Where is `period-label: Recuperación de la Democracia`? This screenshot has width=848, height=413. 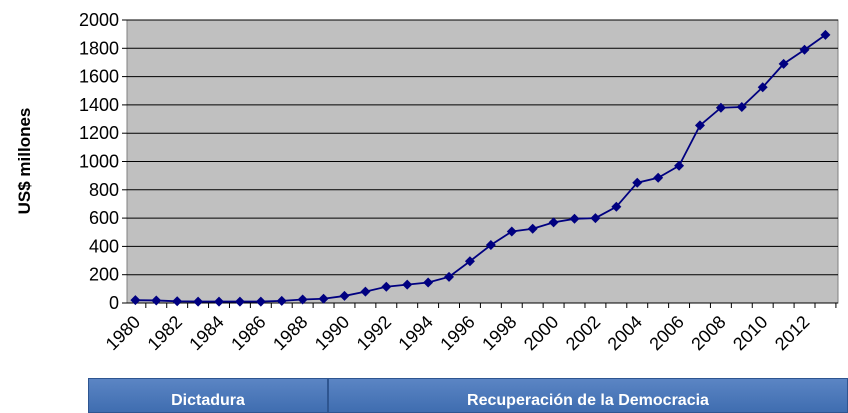
period-label: Recuperación de la Democracia is located at coordinates (588, 400).